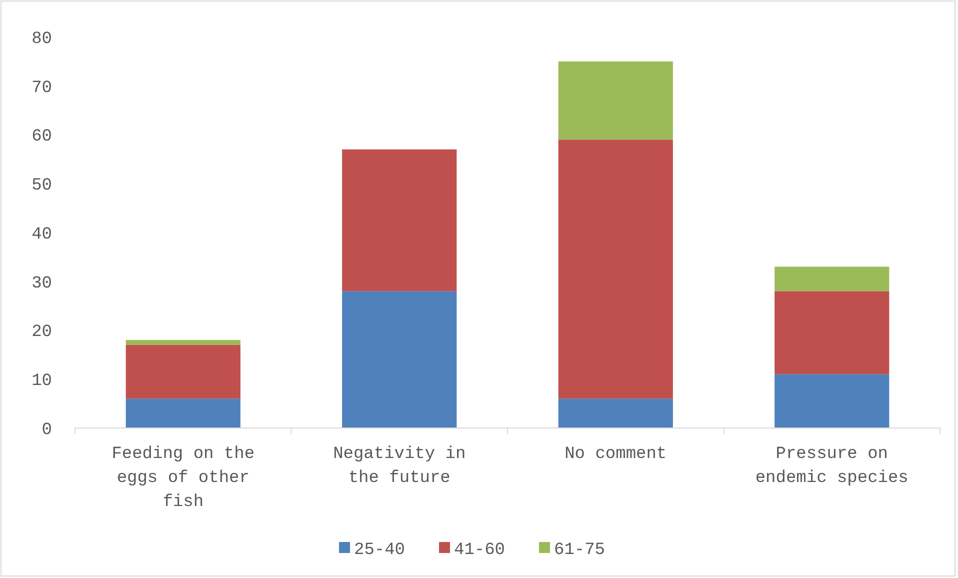  What do you see at coordinates (580, 550) in the screenshot?
I see `legend-label: 61-75` at bounding box center [580, 550].